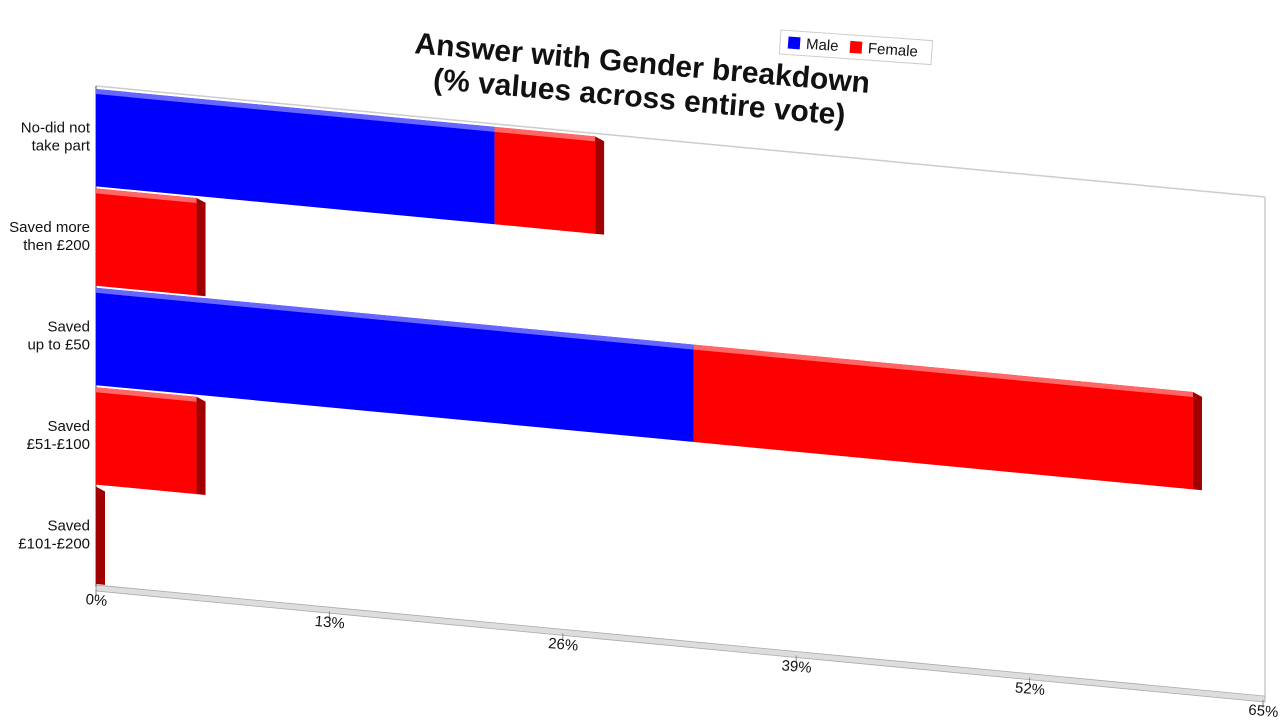 The image size is (1280, 720). I want to click on x-tick-label: 0%, so click(96, 600).